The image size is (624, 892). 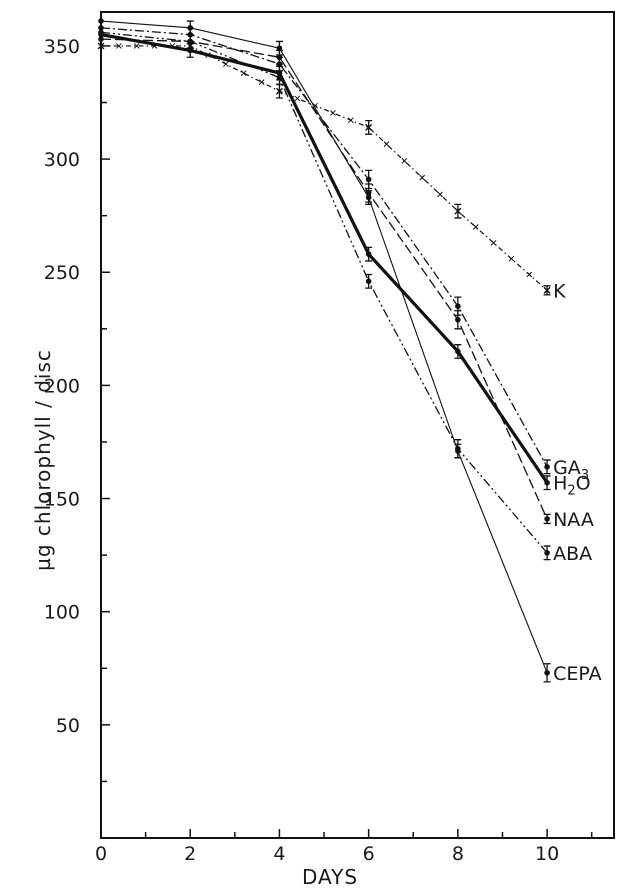 I want to click on x-axis-ticks: 0 2 4 6 8 10, so click(x=344, y=847).